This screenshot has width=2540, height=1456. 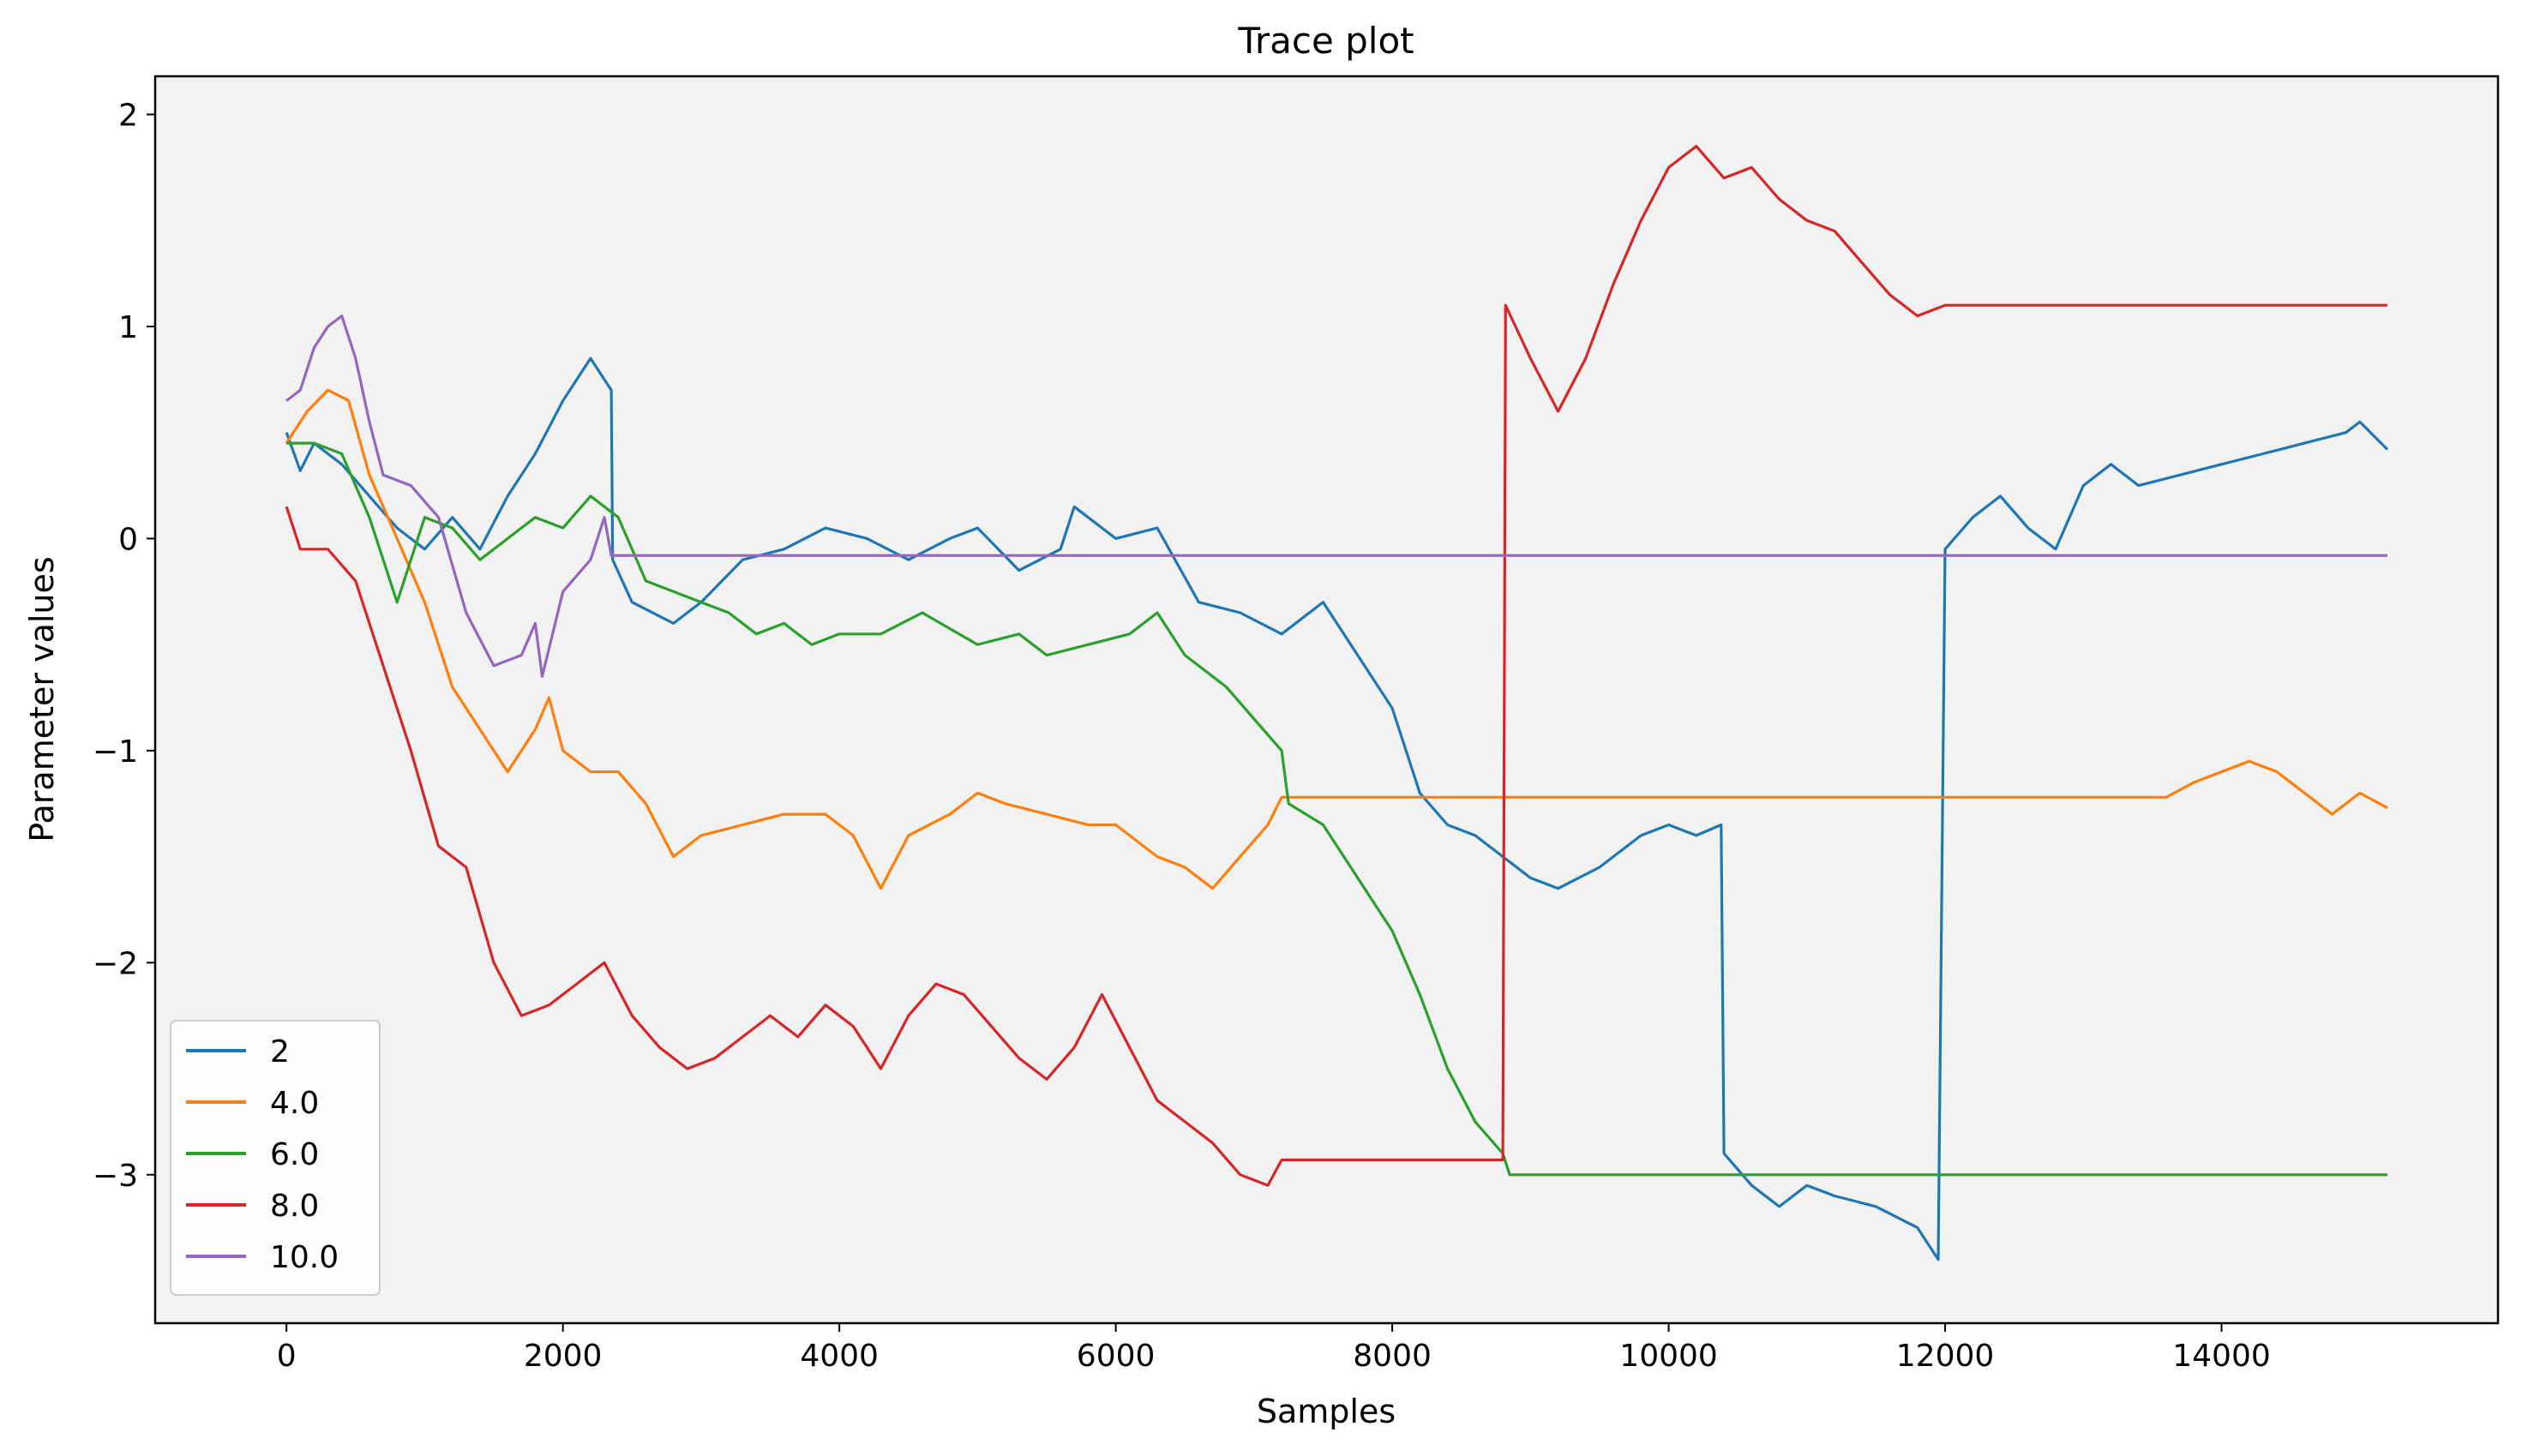 What do you see at coordinates (1116, 1357) in the screenshot?
I see `x-tick-label: 6000` at bounding box center [1116, 1357].